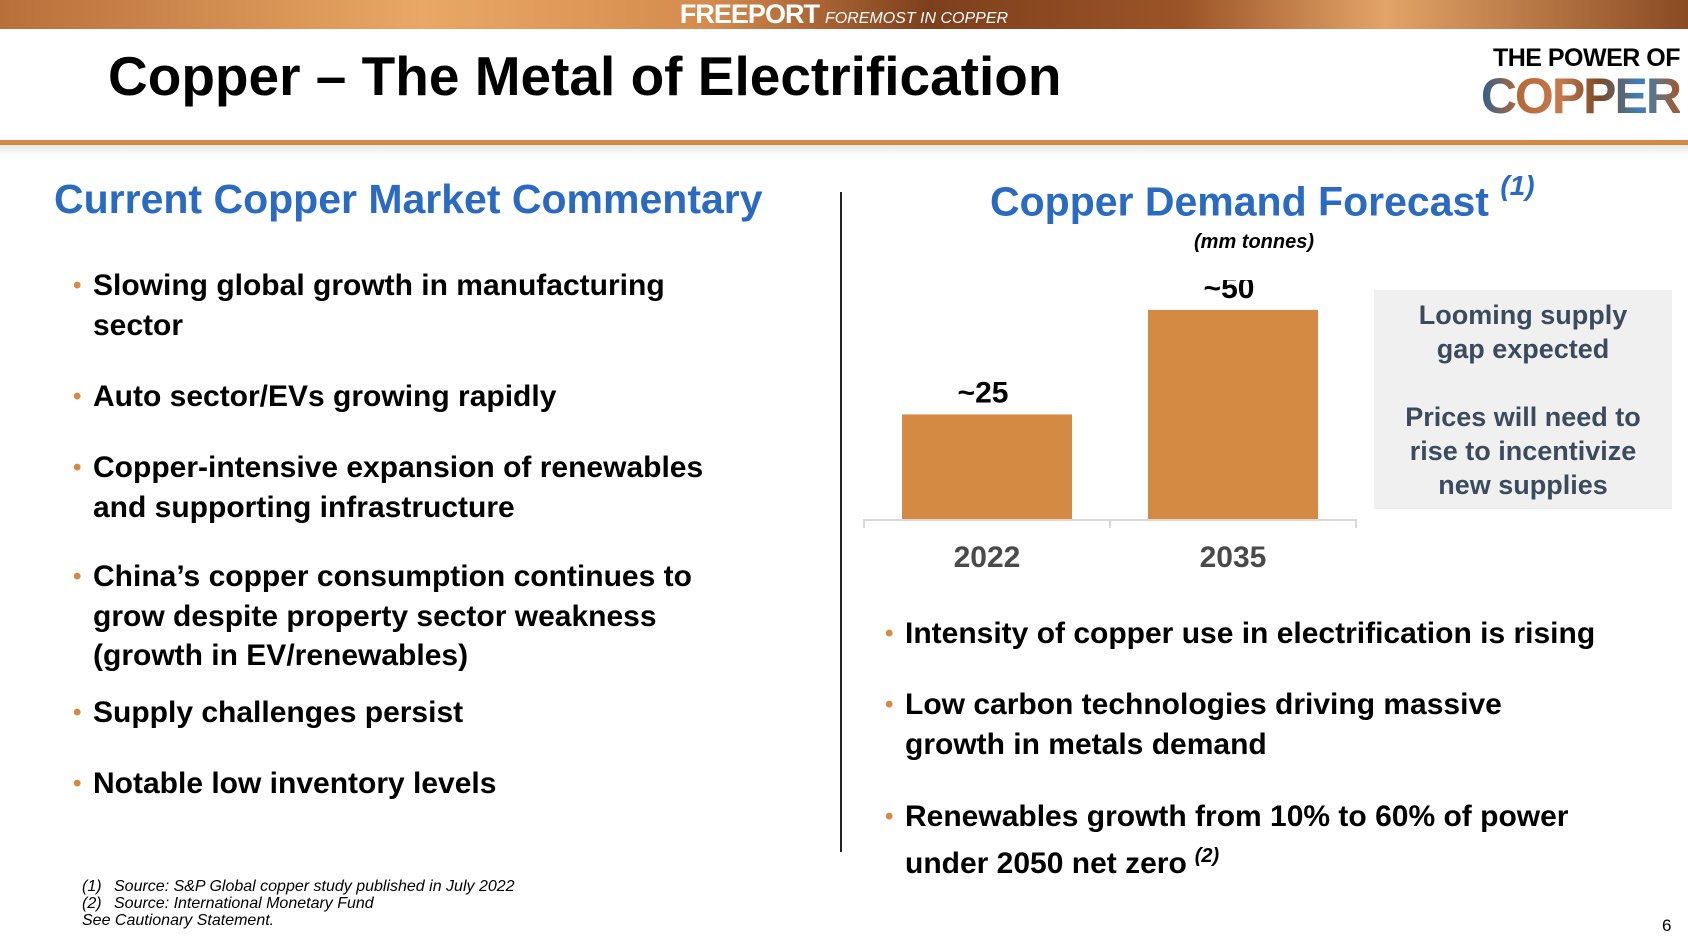 The width and height of the screenshot is (1688, 942). I want to click on brand-logo: FREEPORT FOREMOST IN COPPER, so click(844, 14).